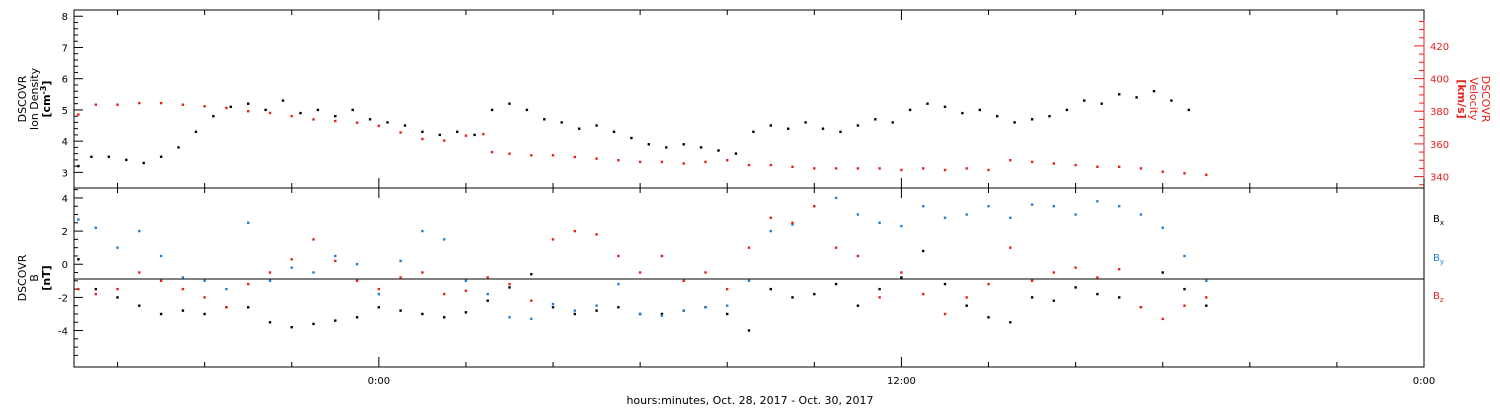 The height and width of the screenshot is (410, 1500). Describe the element at coordinates (65, 17) in the screenshot. I see `density-tick-label: 8` at that location.